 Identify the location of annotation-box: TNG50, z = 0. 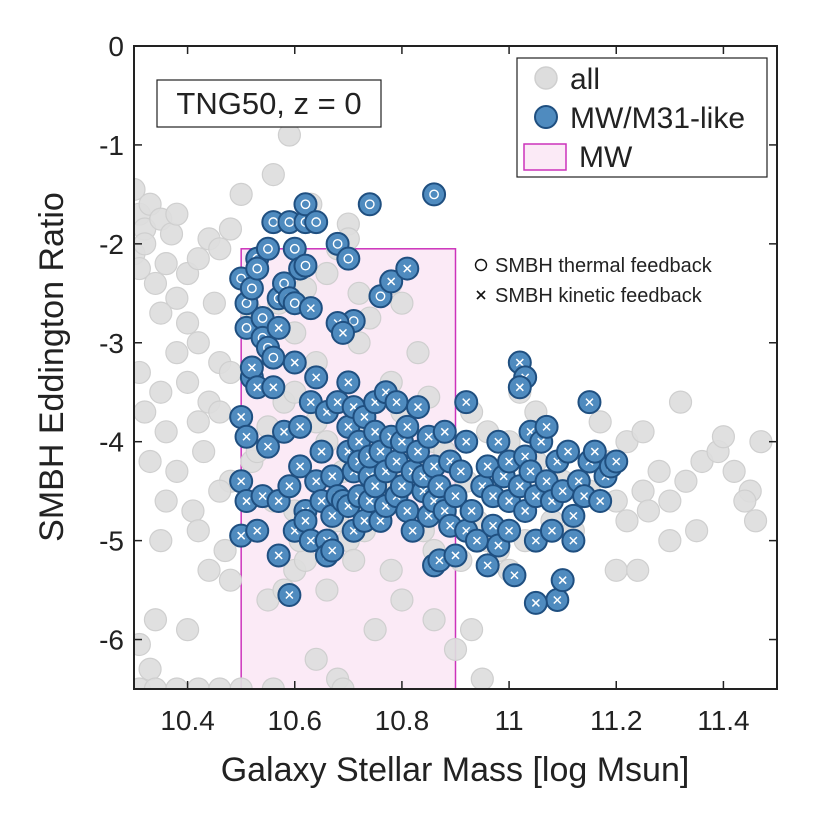
(269, 103).